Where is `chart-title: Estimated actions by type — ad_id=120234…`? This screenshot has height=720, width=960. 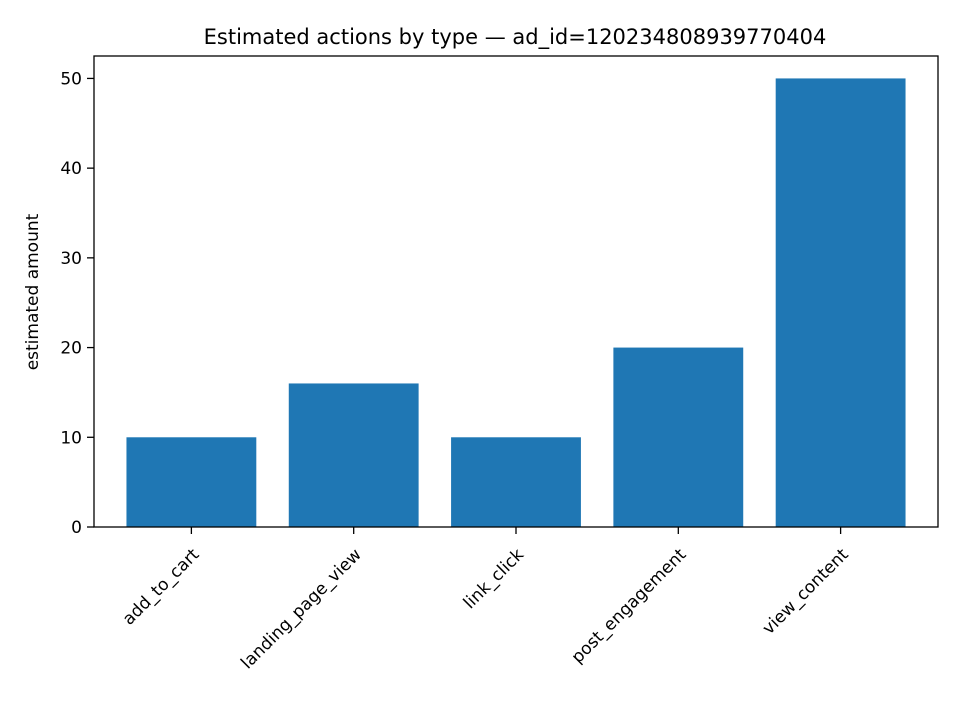
chart-title: Estimated actions by type — ad_id=120234… is located at coordinates (515, 37).